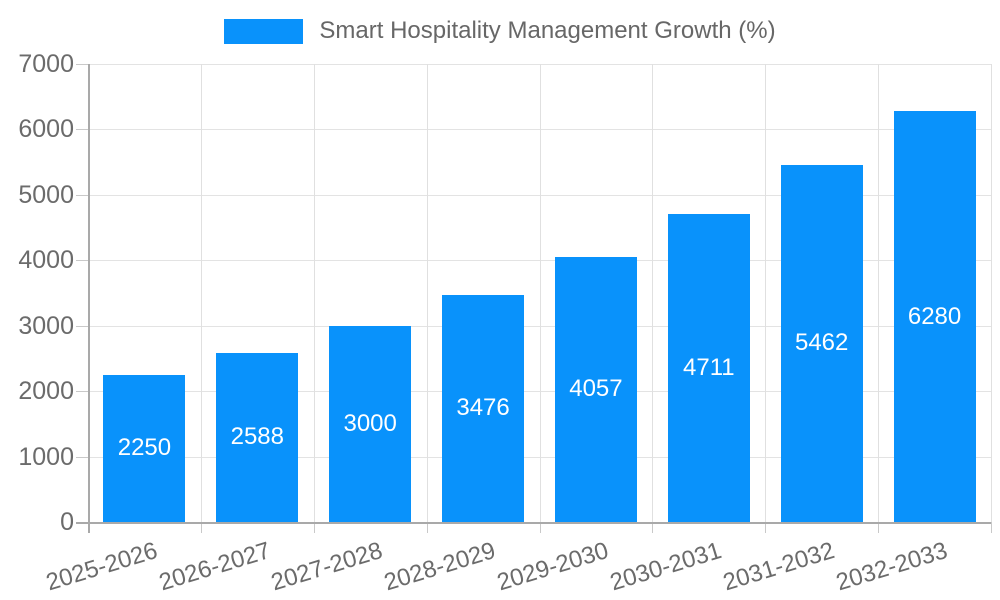 The image size is (1000, 600). I want to click on x-axis-label: 2029-2030, so click(553, 567).